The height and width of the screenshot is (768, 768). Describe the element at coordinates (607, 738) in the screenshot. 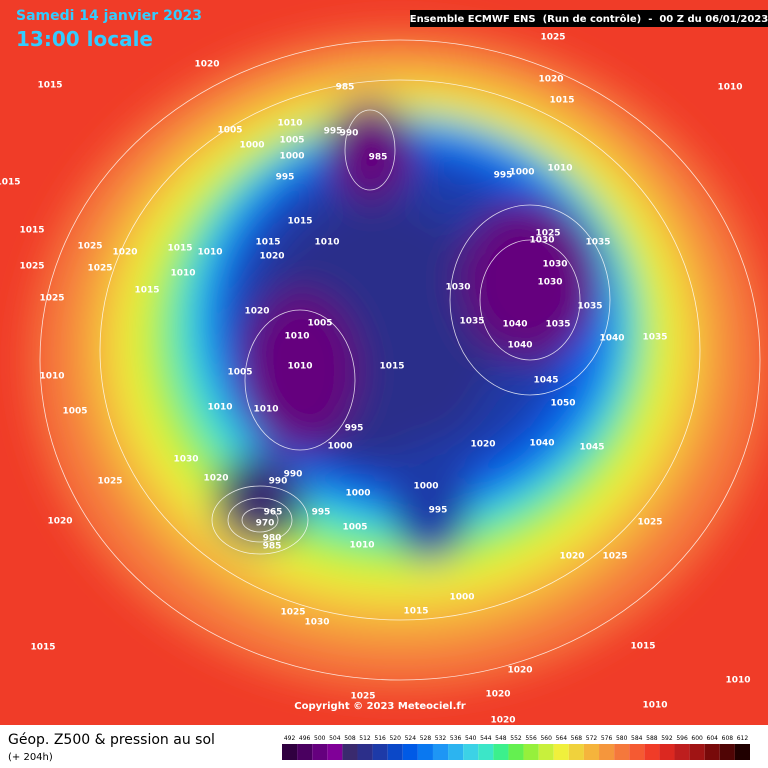

I see `legend-label: 576` at that location.